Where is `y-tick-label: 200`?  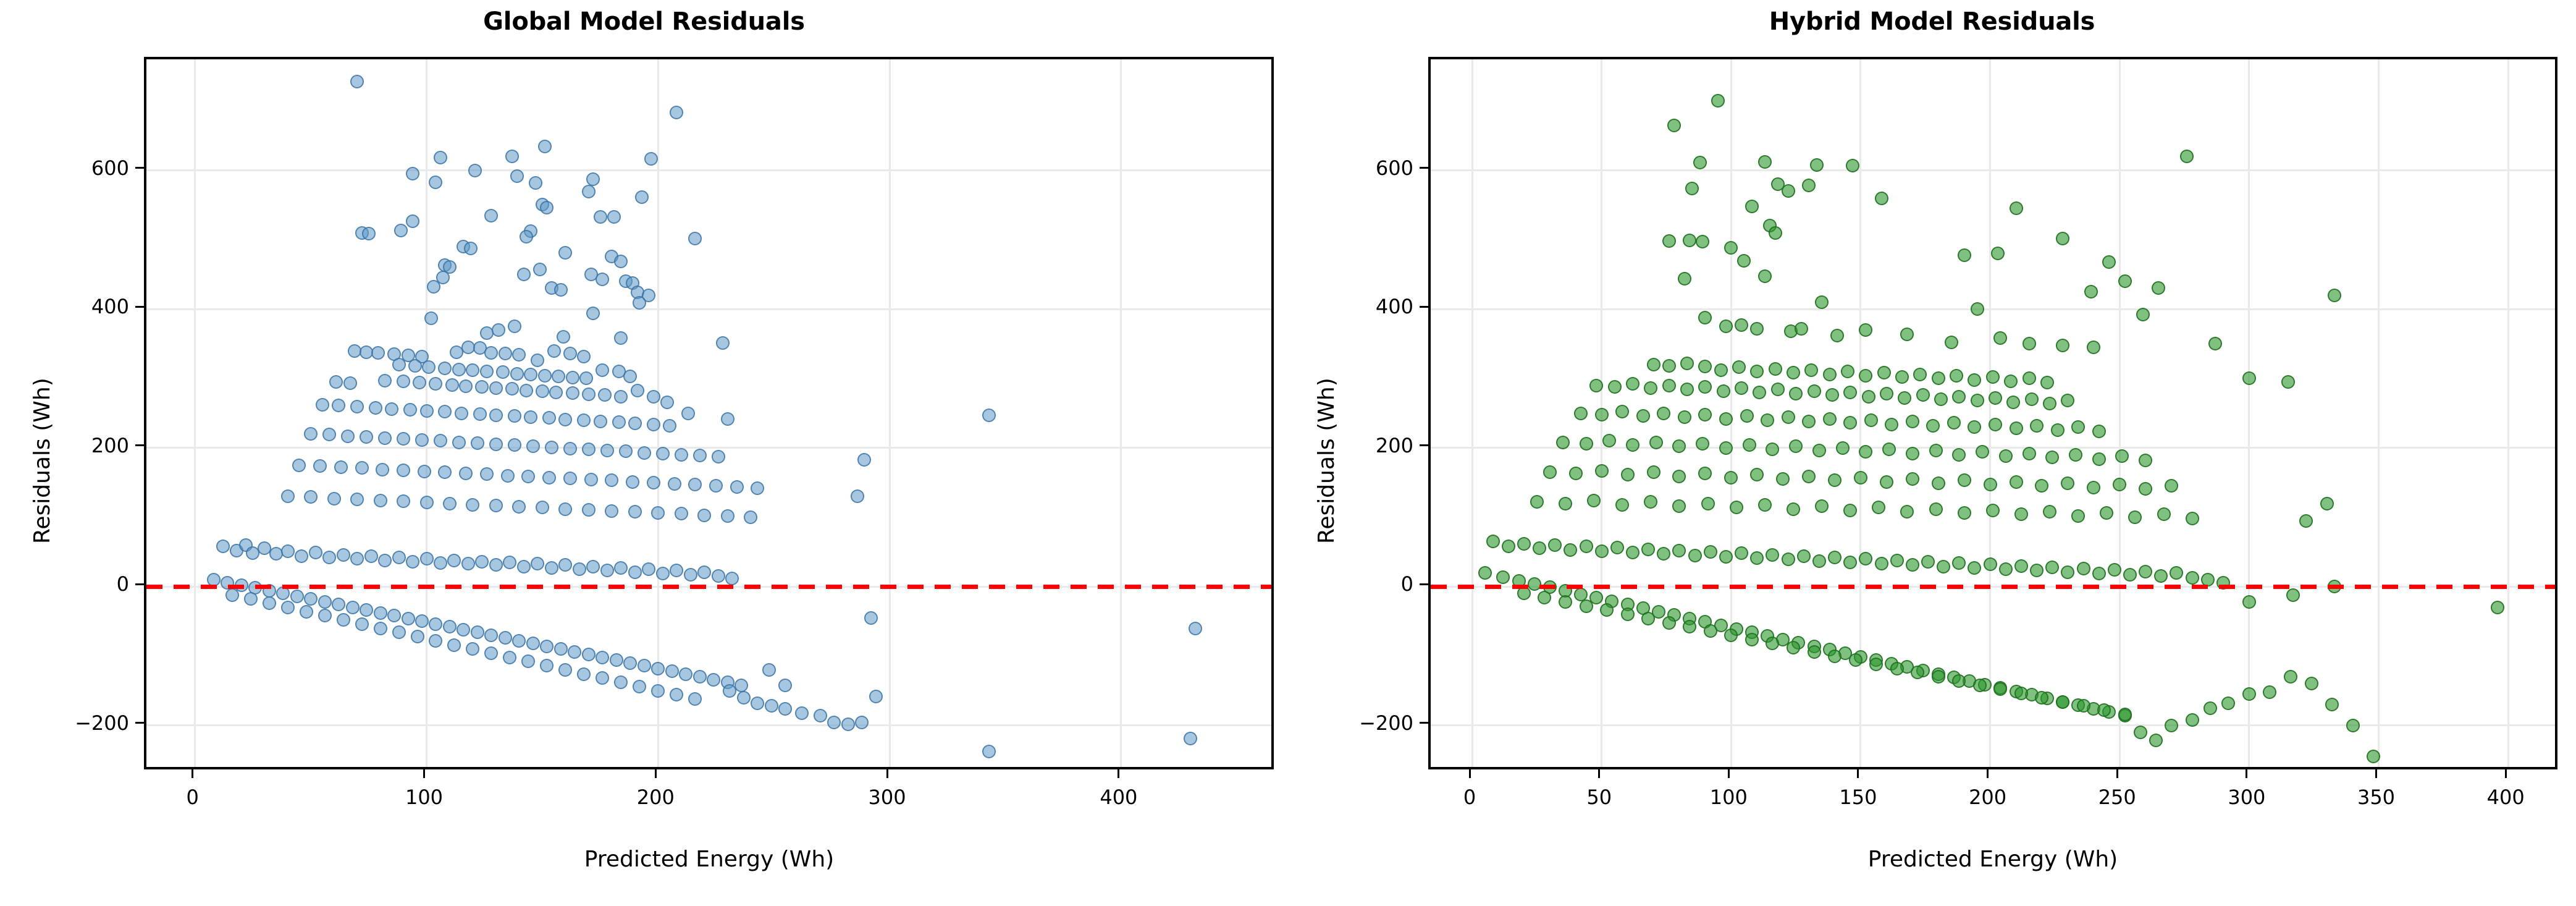 y-tick-label: 200 is located at coordinates (110, 445).